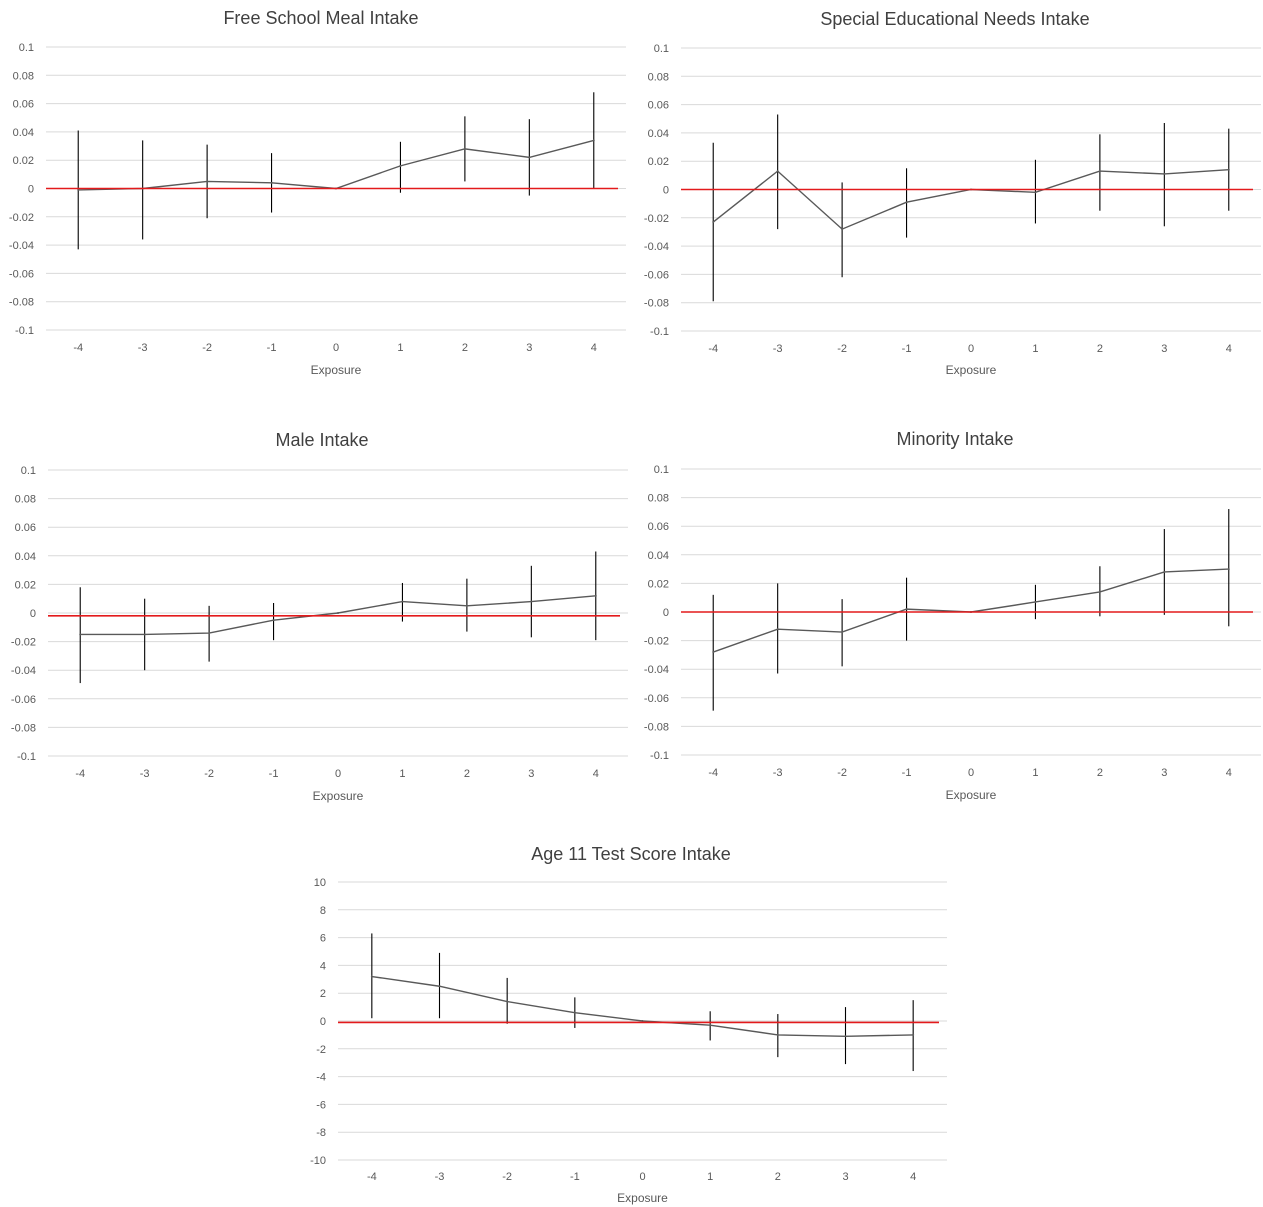 The height and width of the screenshot is (1207, 1263). I want to click on x-tick-label: 0, so click(642, 1177).